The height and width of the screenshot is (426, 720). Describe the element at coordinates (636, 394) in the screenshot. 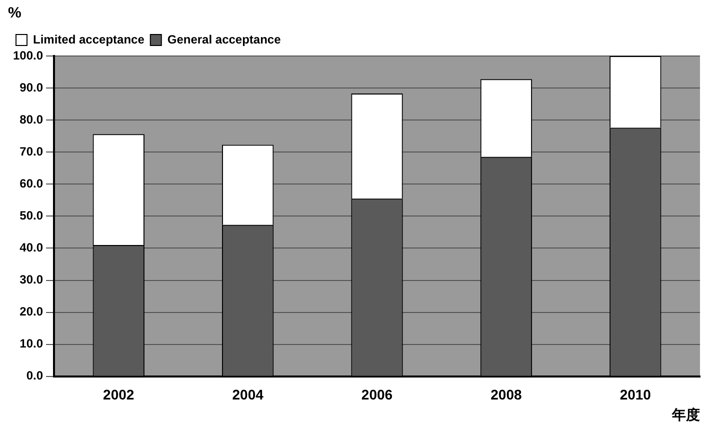

I see `x-tick-label: 2010` at that location.